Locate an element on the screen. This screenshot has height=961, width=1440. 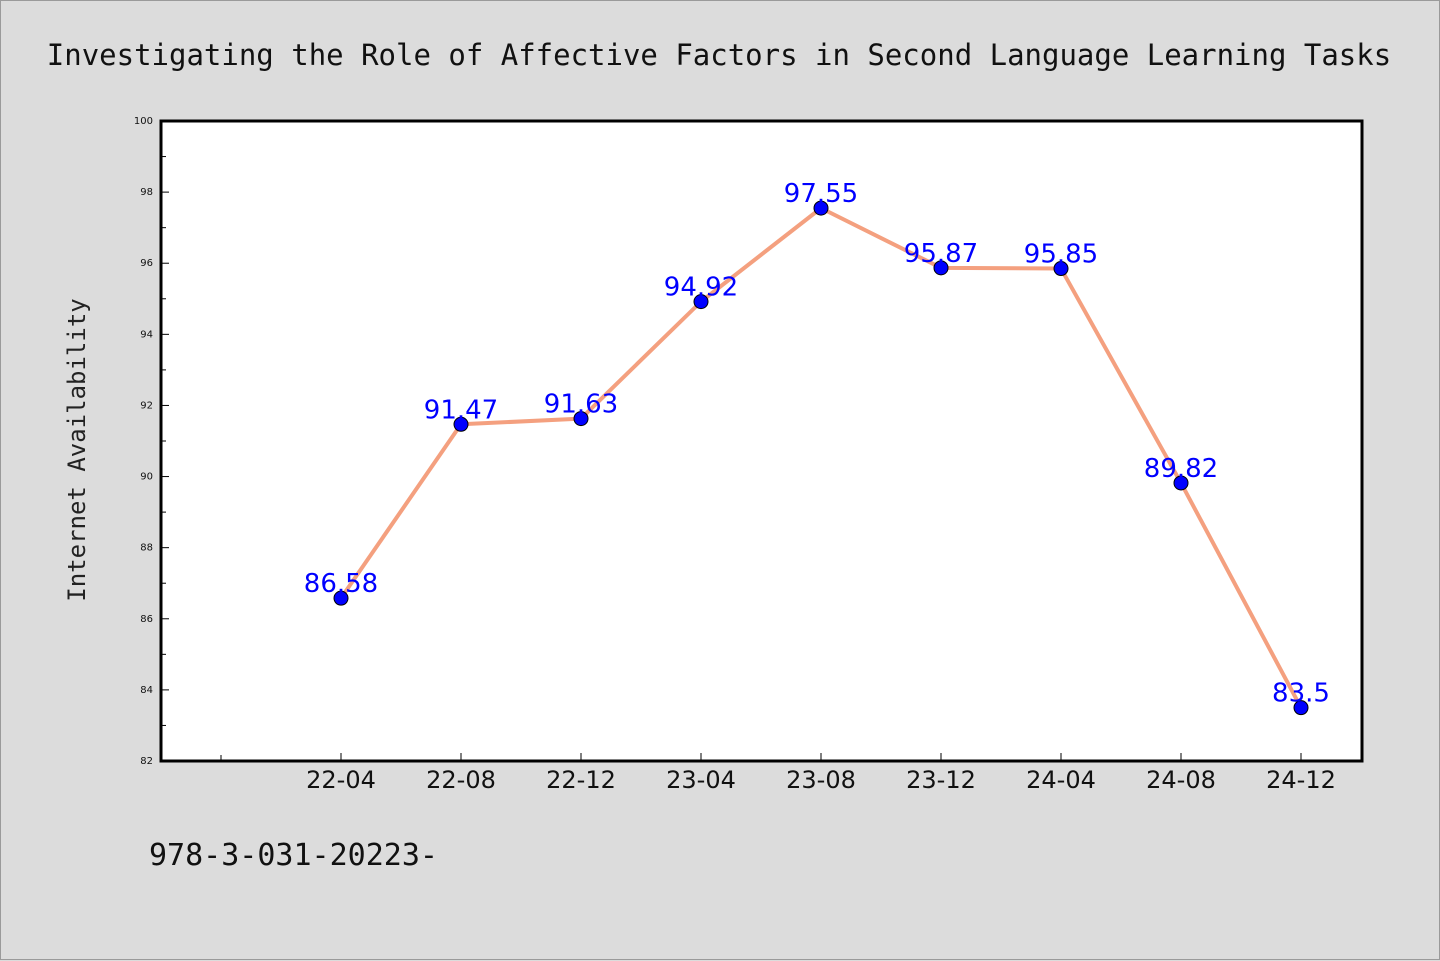
x-tick-label: 22-08 is located at coordinates (461, 780).